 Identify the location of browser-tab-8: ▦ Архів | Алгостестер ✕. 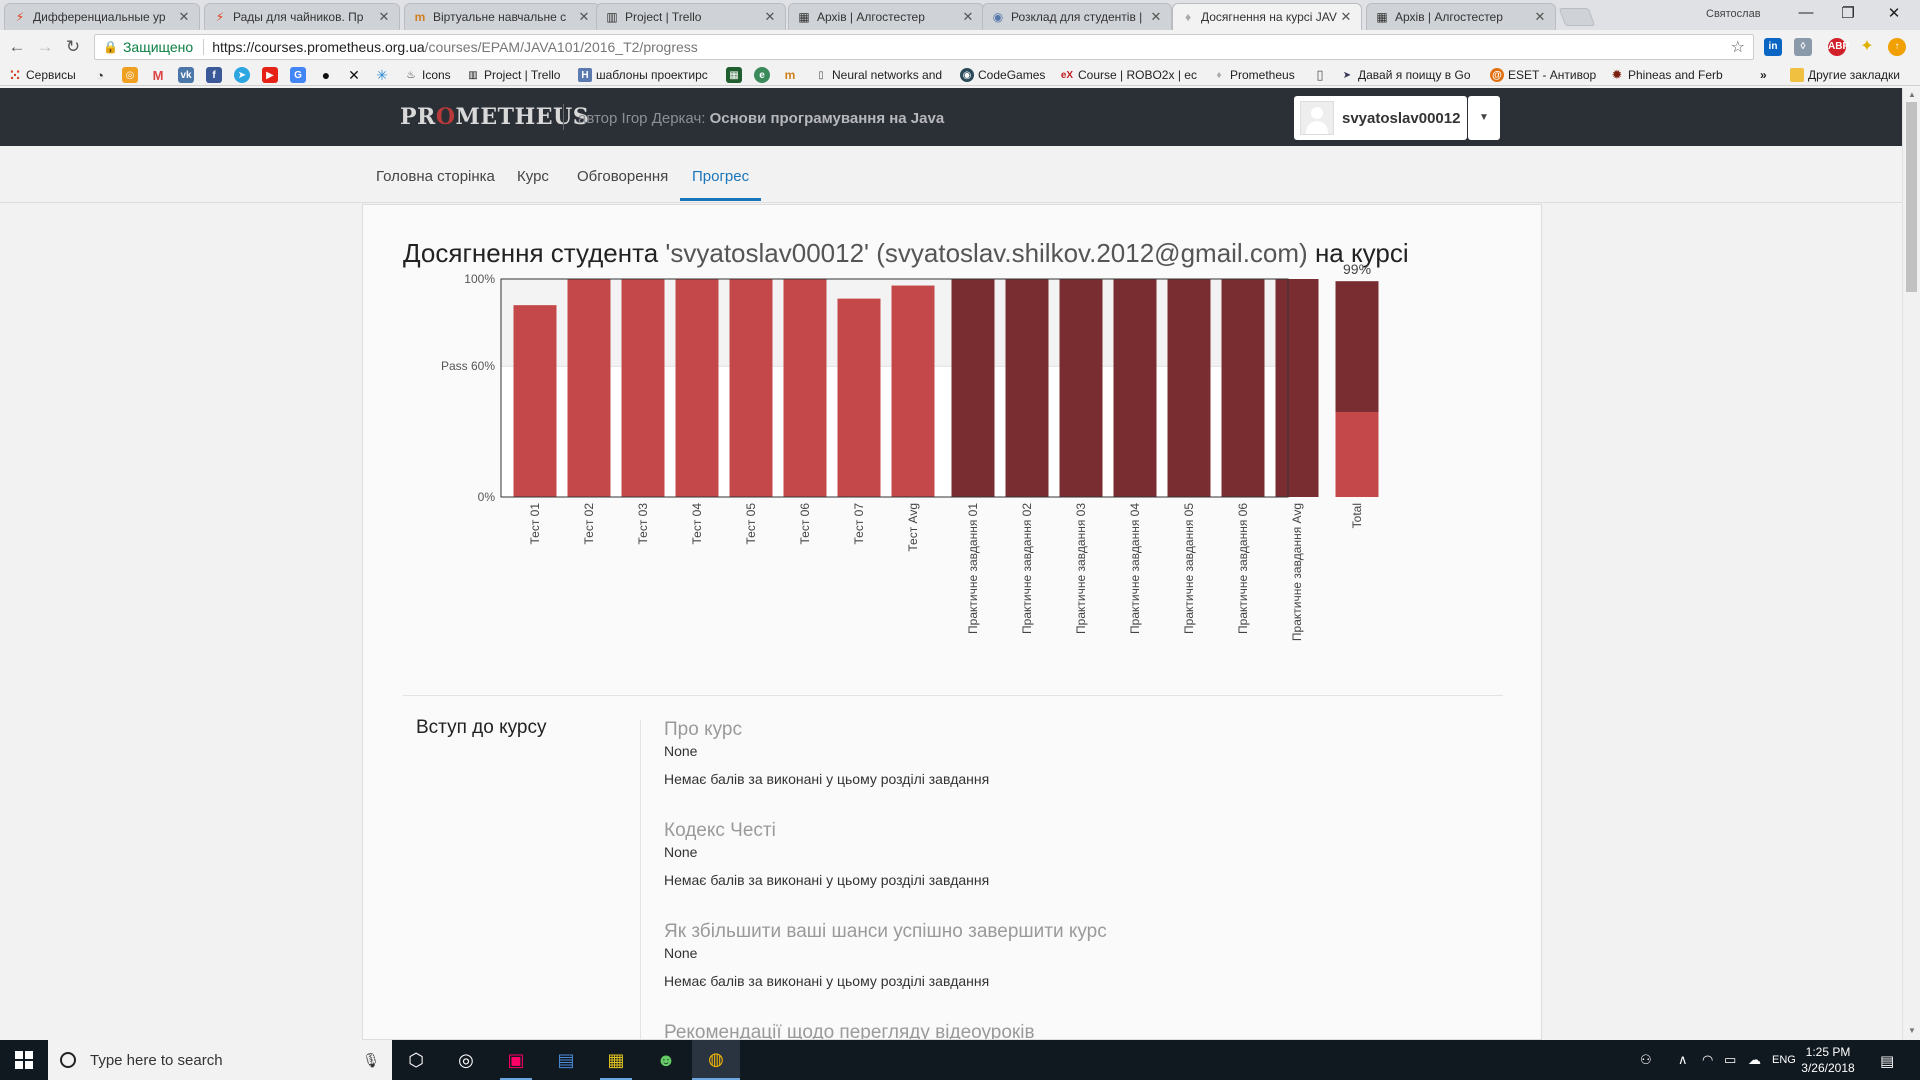
(1461, 16).